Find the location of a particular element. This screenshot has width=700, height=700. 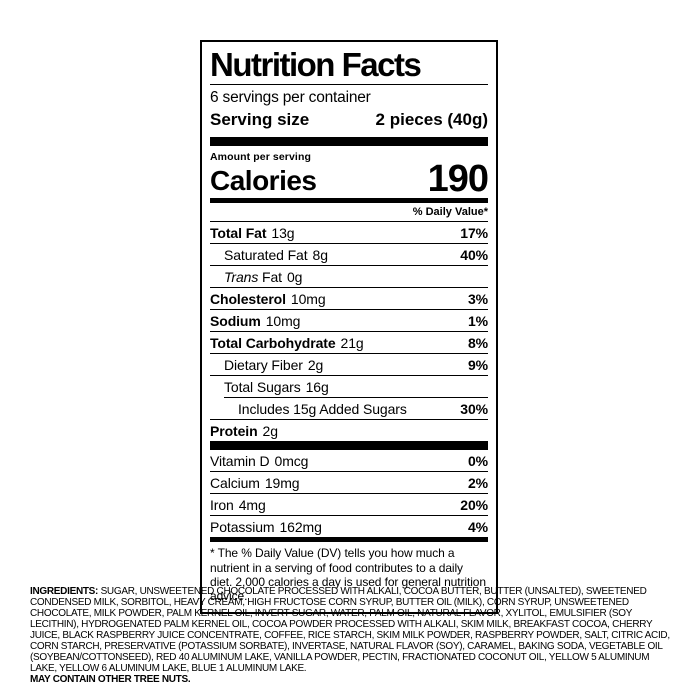

nutrient-row-saturated-fat: Saturated Fat 8g 40% is located at coordinates (349, 254).